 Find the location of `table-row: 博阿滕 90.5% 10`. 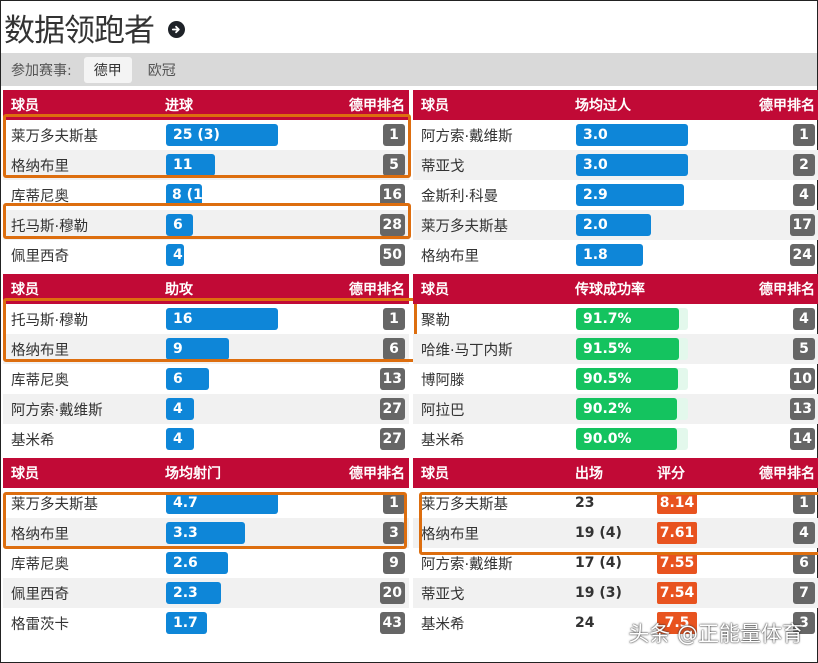

table-row: 博阿滕 90.5% 10 is located at coordinates (615, 379).